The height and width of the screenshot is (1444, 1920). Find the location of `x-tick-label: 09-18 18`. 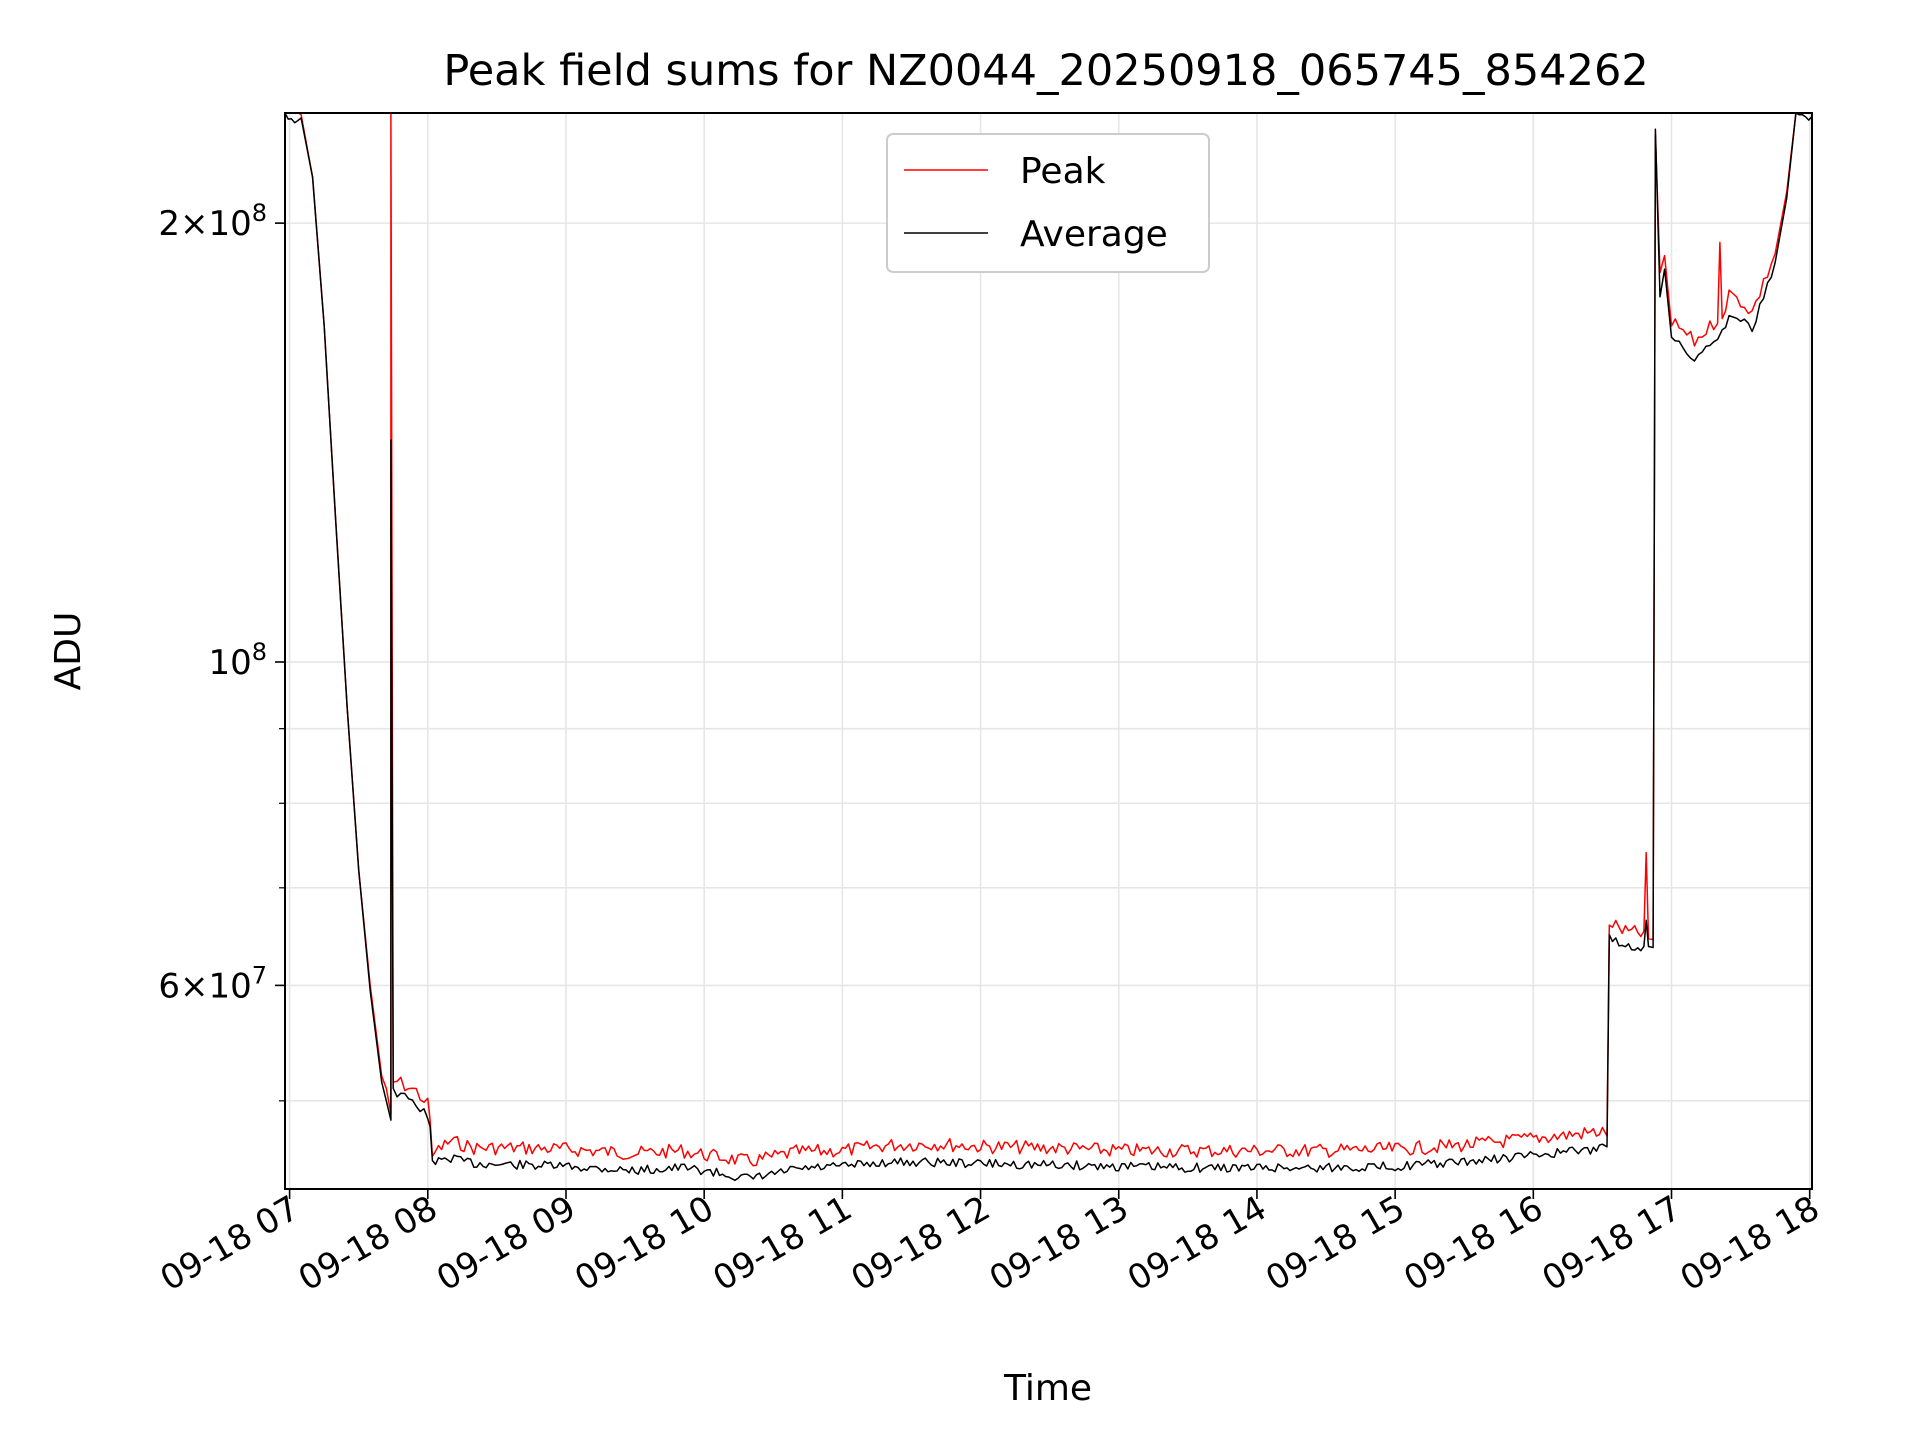

x-tick-label: 09-18 18 is located at coordinates (1750, 1243).